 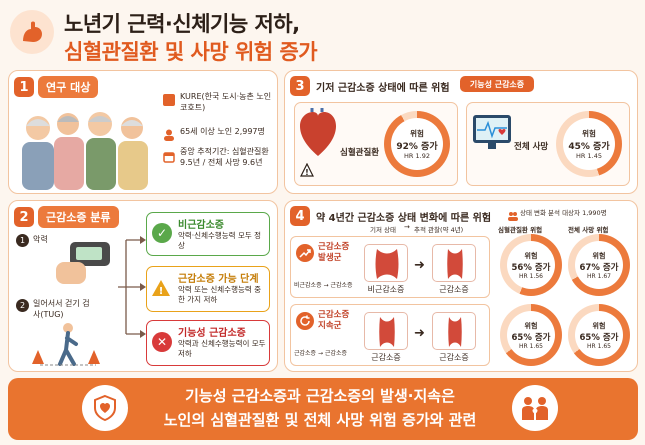 I want to click on col-followup: 추적 관찰(약 4년), so click(x=439, y=230).